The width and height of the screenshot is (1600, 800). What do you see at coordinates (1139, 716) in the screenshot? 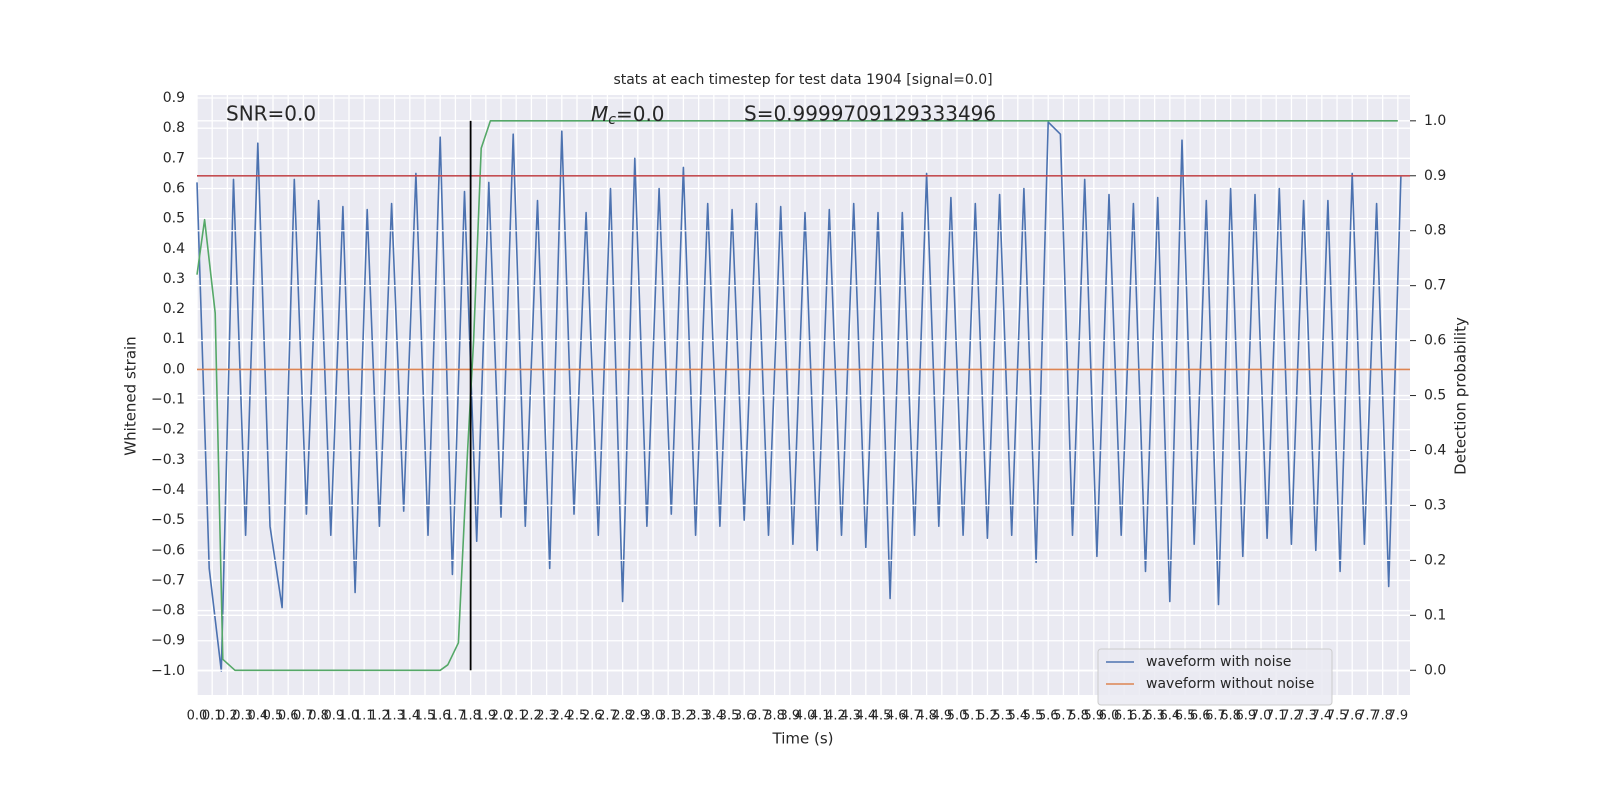
I see `x-tick-label: 6.2` at bounding box center [1139, 716].